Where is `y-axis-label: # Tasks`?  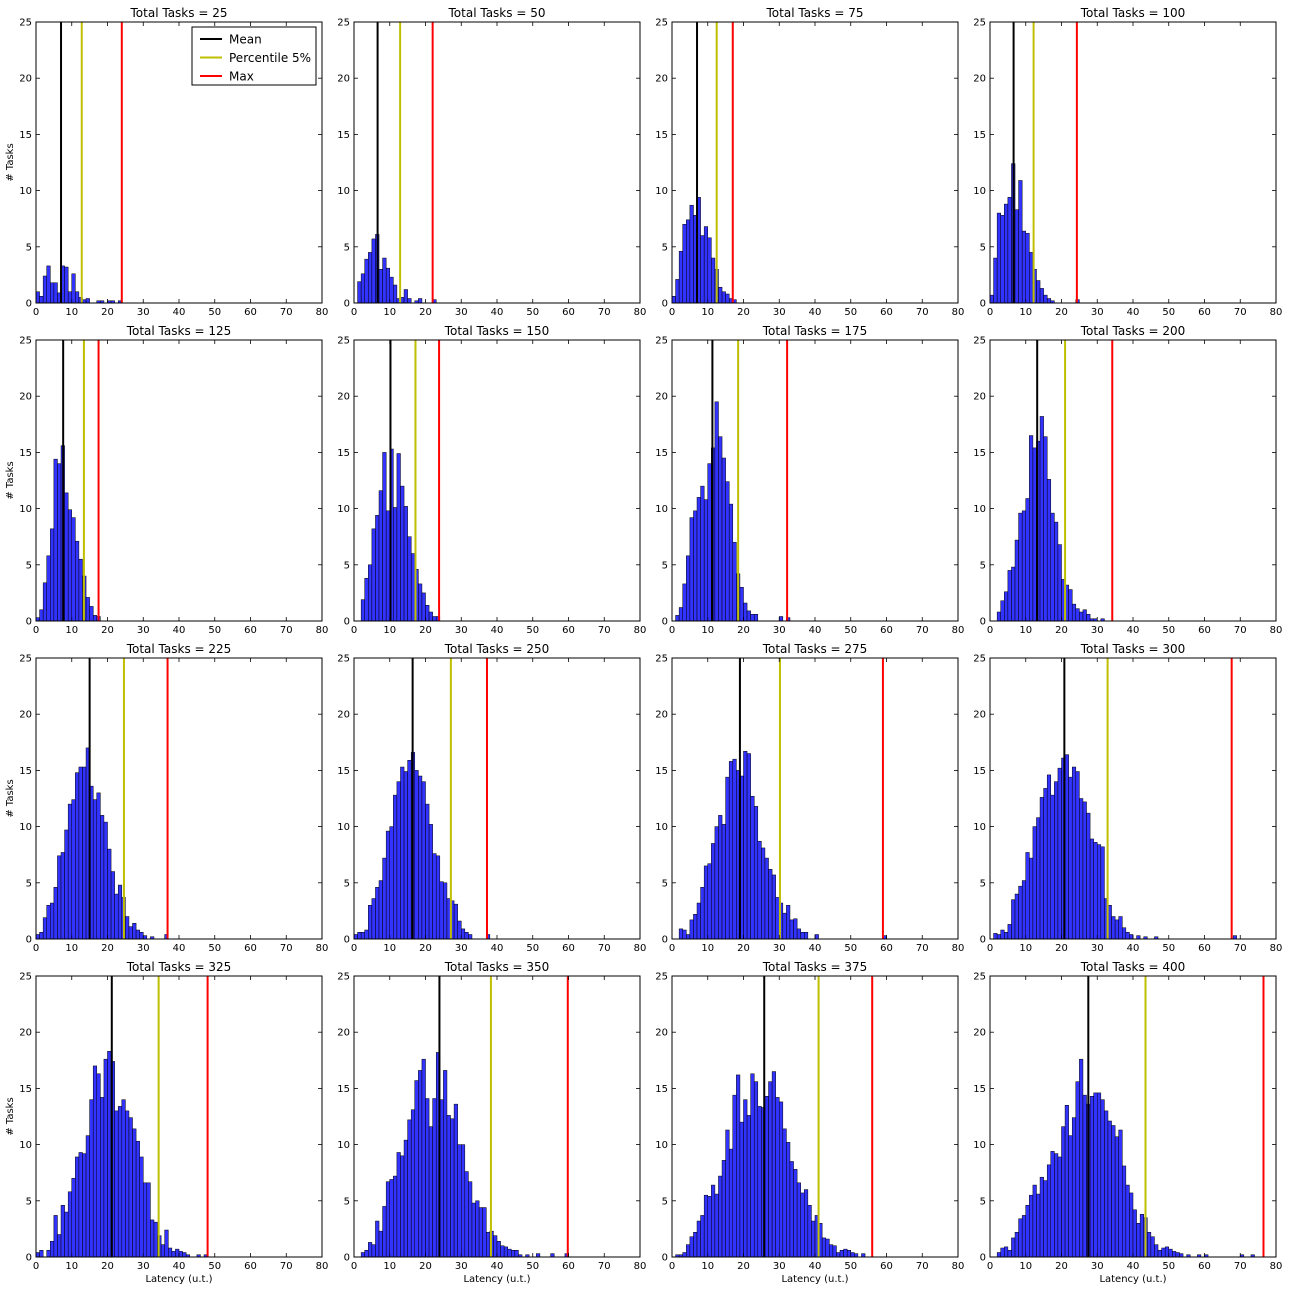
y-axis-label: # Tasks is located at coordinates (10, 480).